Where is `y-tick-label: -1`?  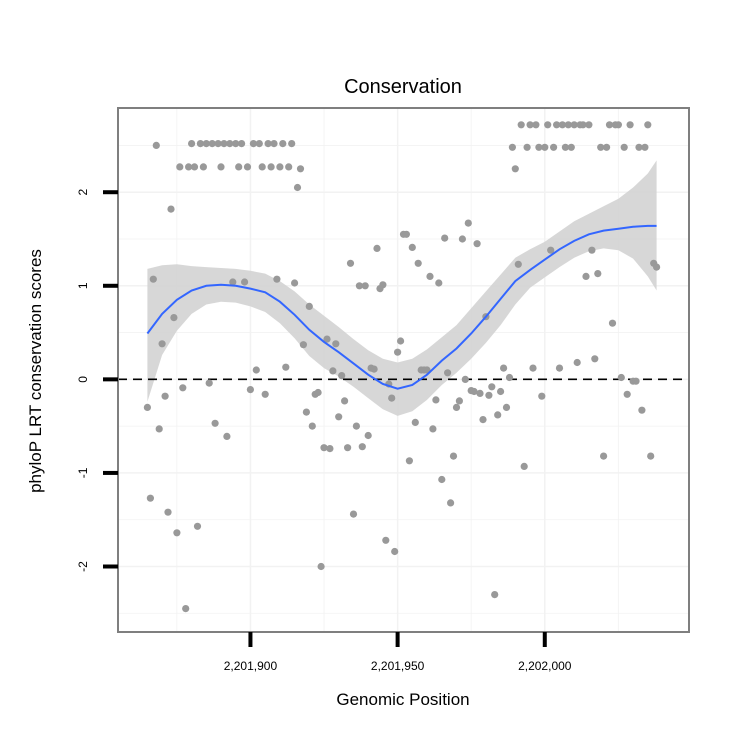 y-tick-label: -1 is located at coordinates (83, 472).